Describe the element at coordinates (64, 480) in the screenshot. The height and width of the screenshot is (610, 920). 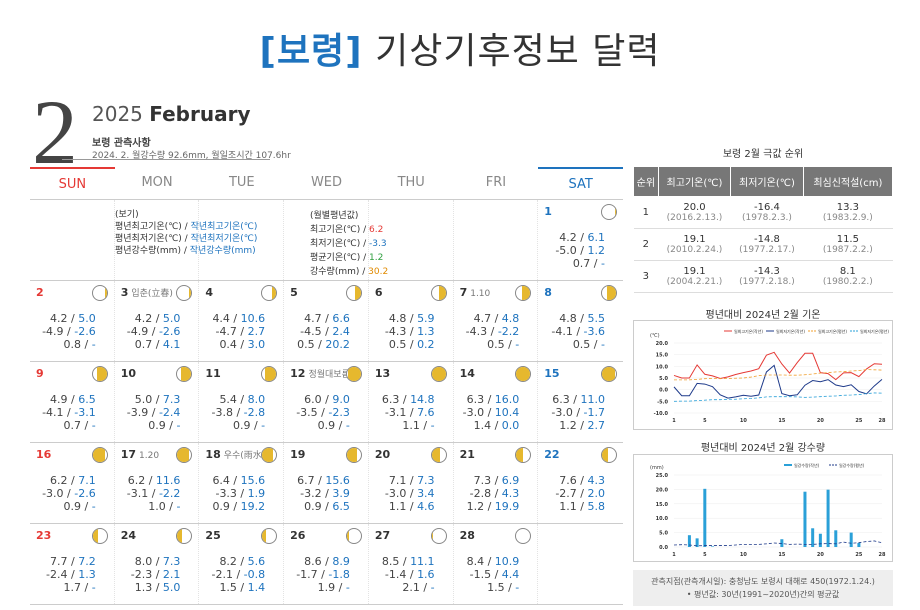
I see `normal-value: 6.2 /` at that location.